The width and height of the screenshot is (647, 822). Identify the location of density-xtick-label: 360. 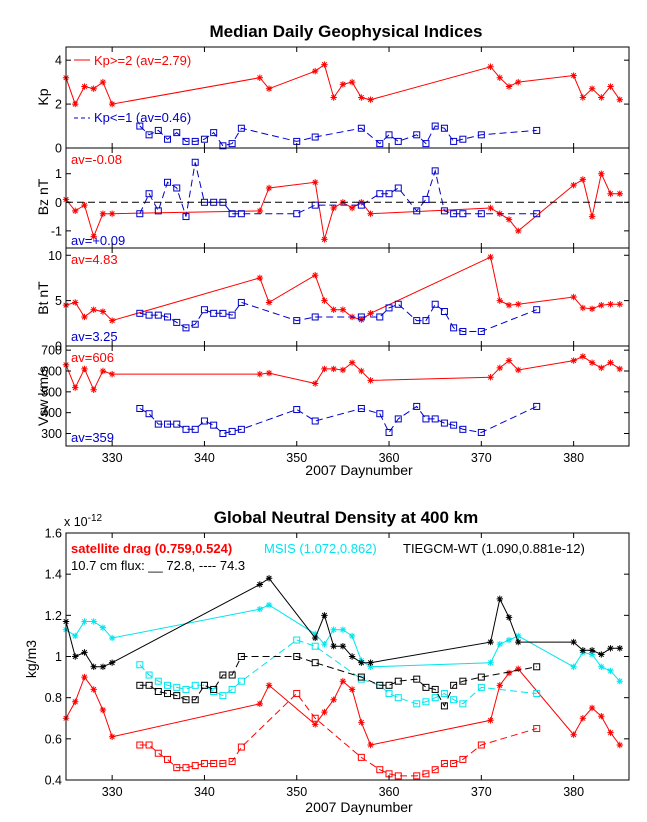
(389, 792).